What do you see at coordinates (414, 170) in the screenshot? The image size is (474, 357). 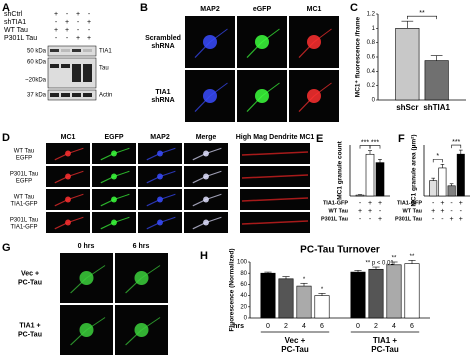 I see `y-axis-label: MC1 granule area (µm²)` at bounding box center [414, 170].